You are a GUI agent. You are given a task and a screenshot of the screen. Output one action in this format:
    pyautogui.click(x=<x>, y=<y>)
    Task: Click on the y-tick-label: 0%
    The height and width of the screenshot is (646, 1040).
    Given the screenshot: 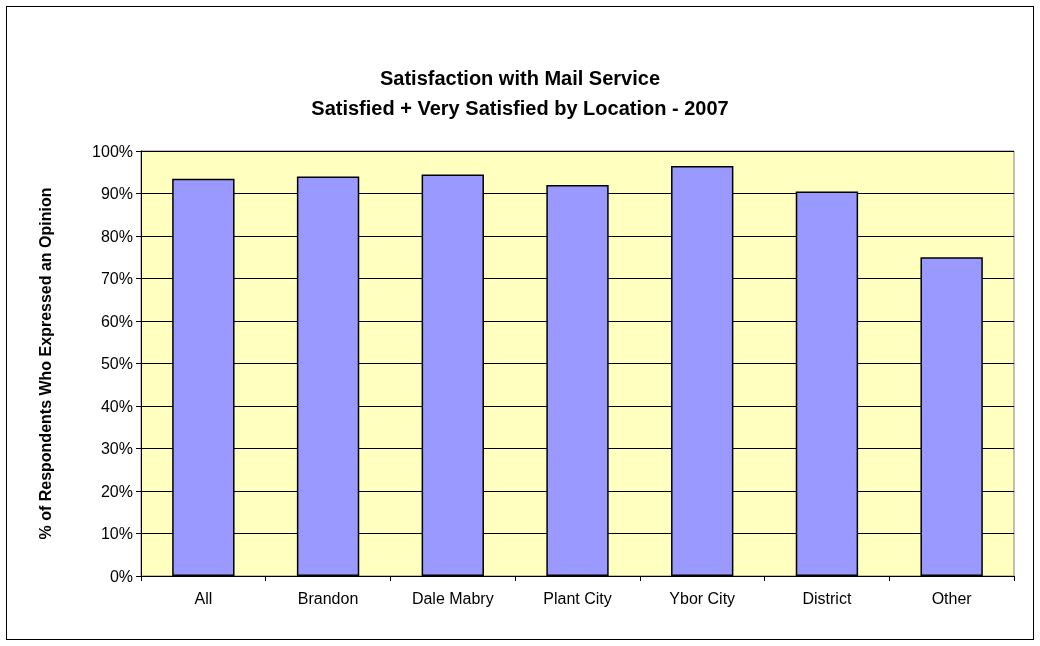 What is the action you would take?
    pyautogui.click(x=121, y=576)
    